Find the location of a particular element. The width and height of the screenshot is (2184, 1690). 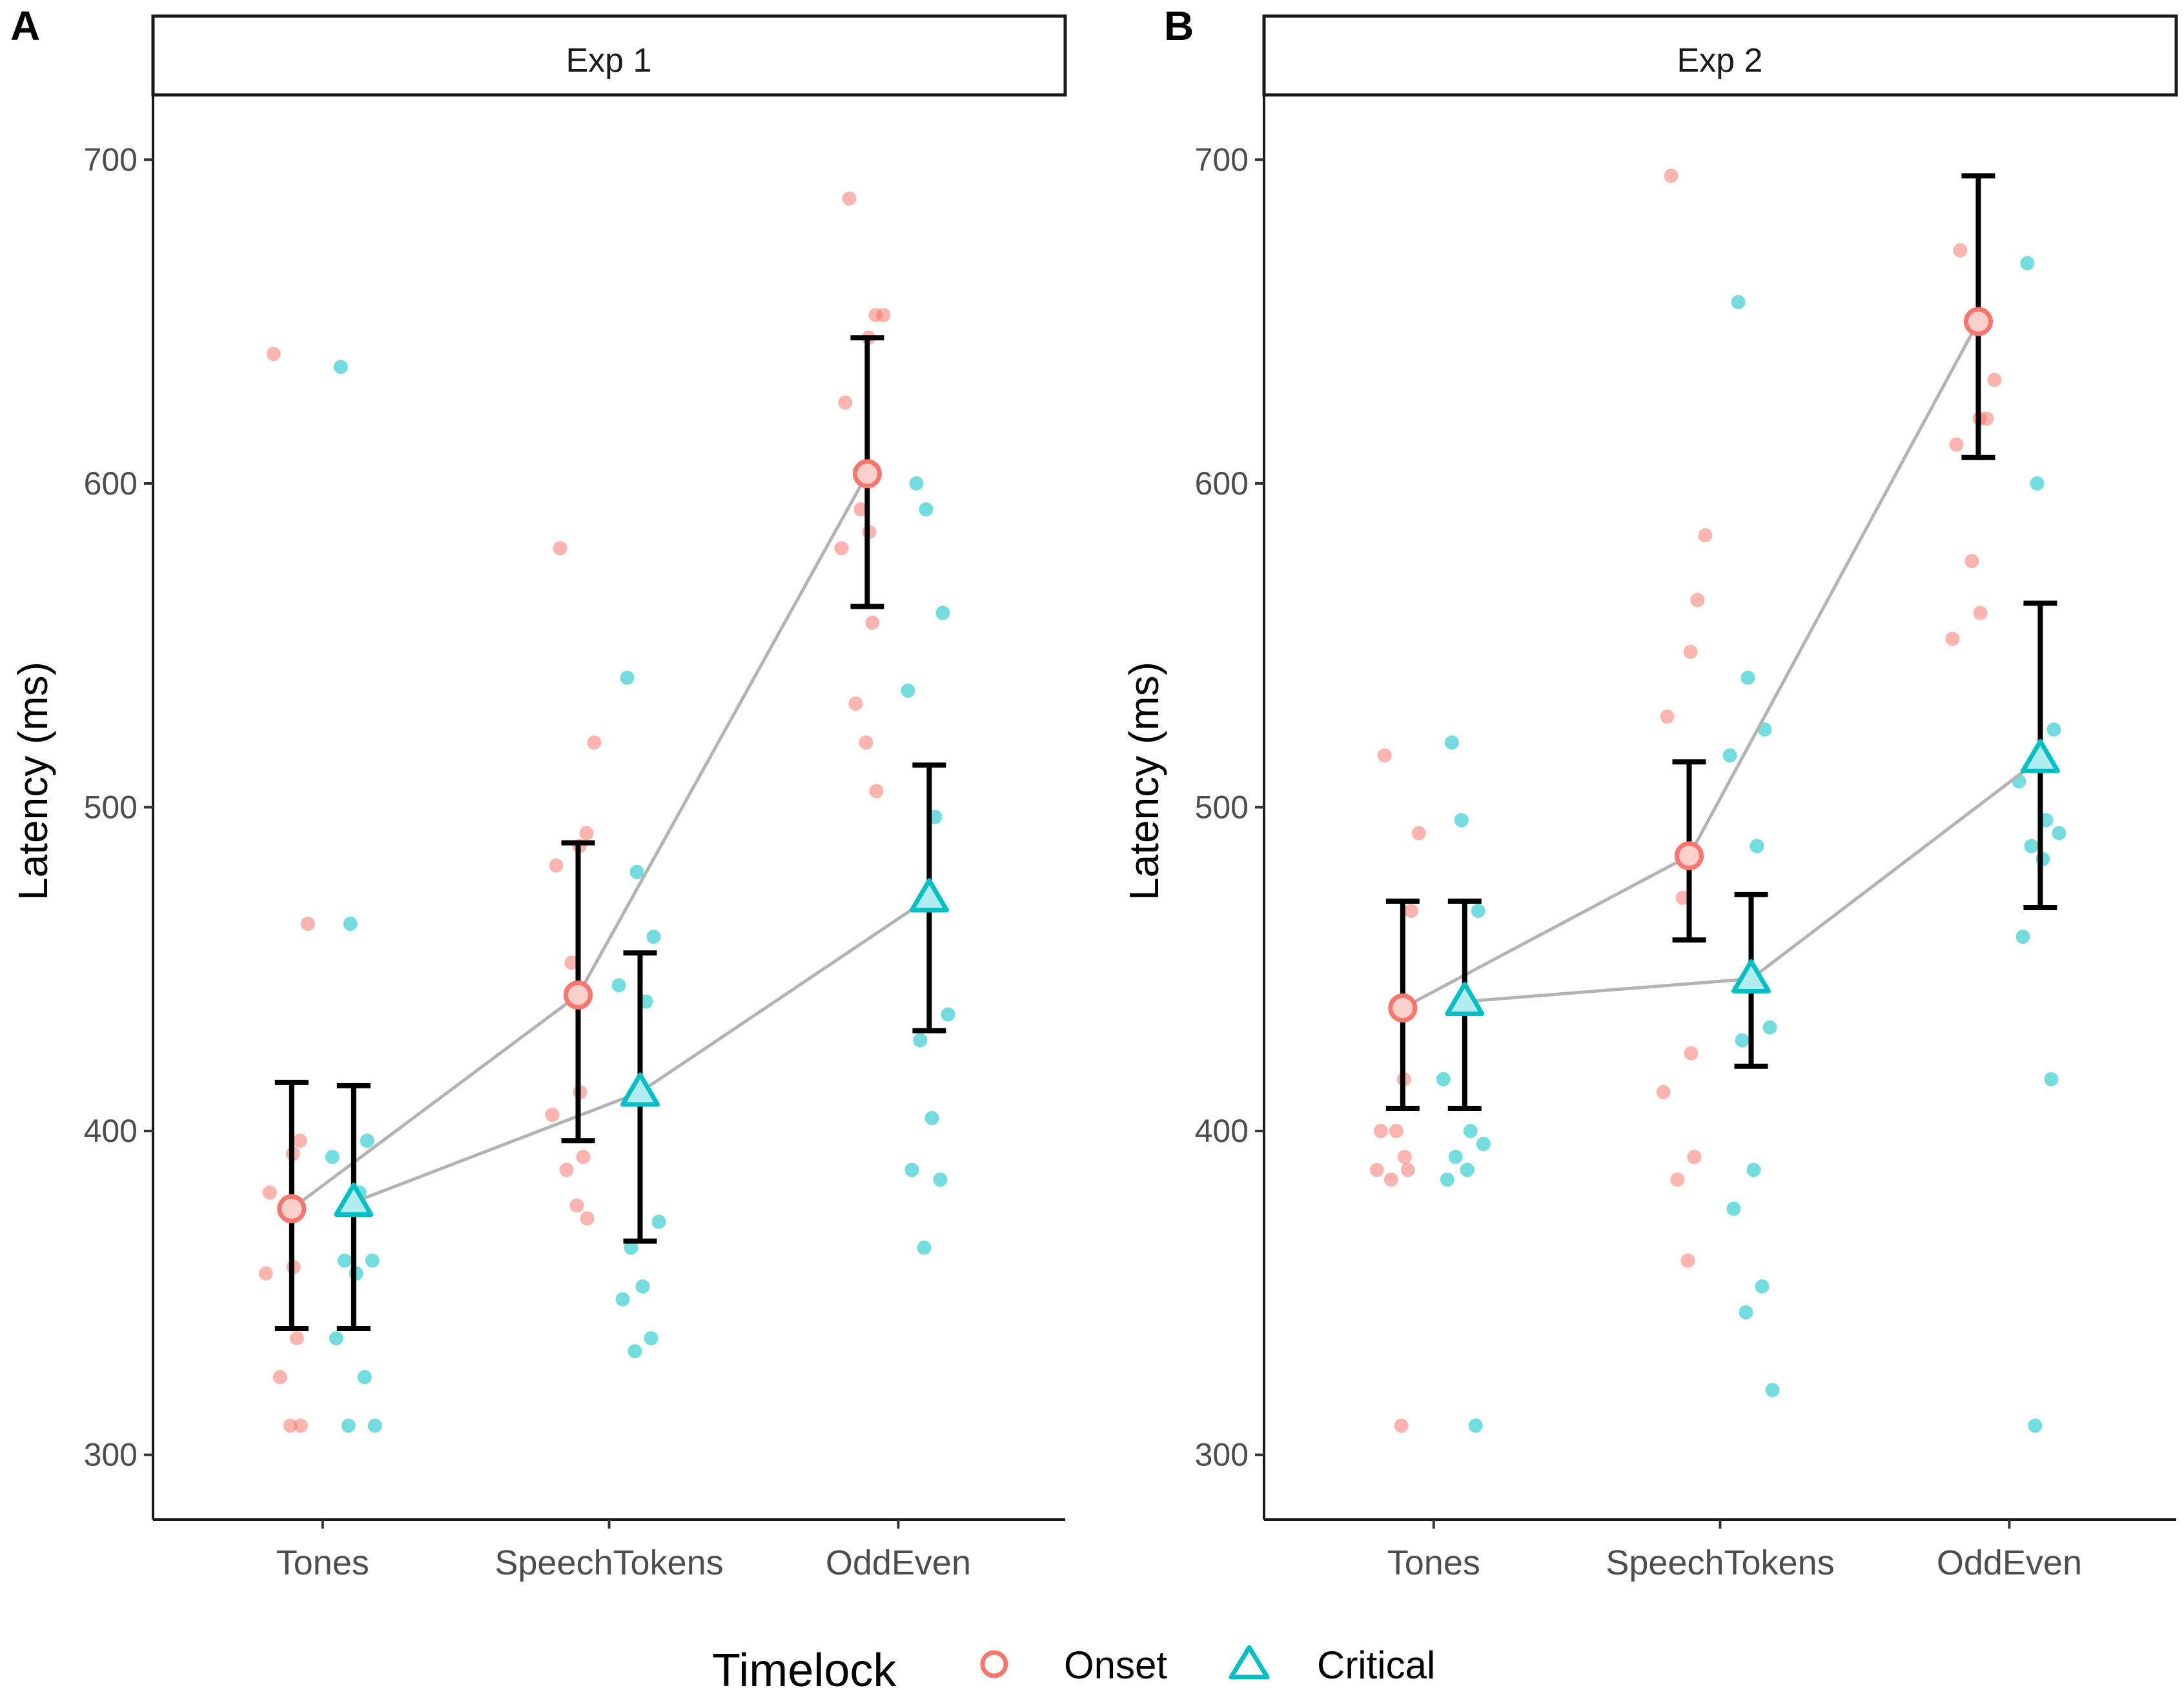

y-tick-label-300: 300 is located at coordinates (111, 1455).